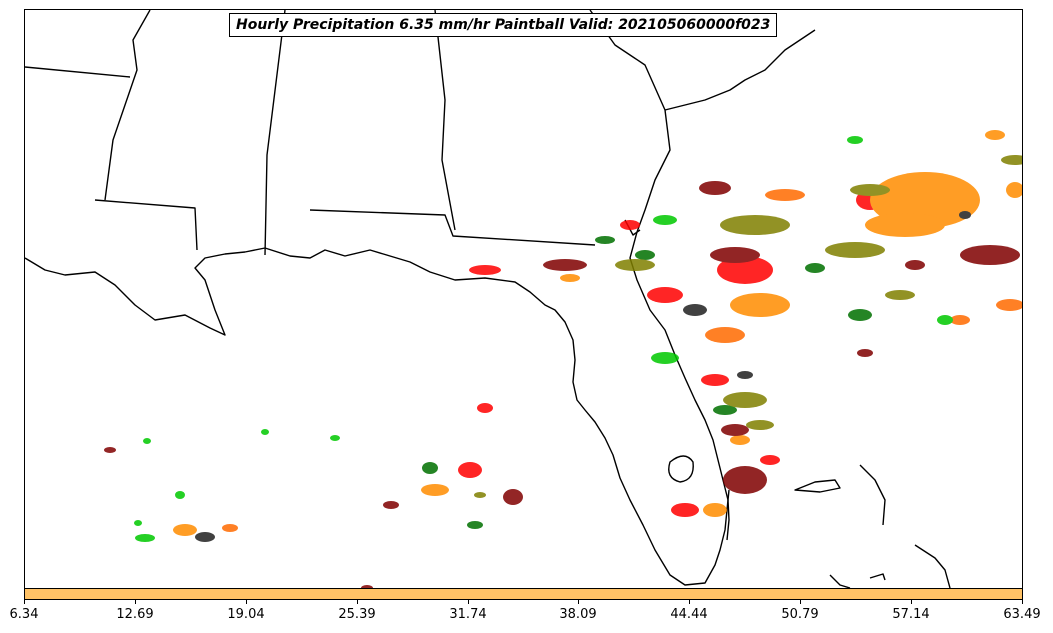 This screenshot has width=1053, height=633. What do you see at coordinates (911, 614) in the screenshot?
I see `colorbar-tick-label: 57.14` at bounding box center [911, 614].